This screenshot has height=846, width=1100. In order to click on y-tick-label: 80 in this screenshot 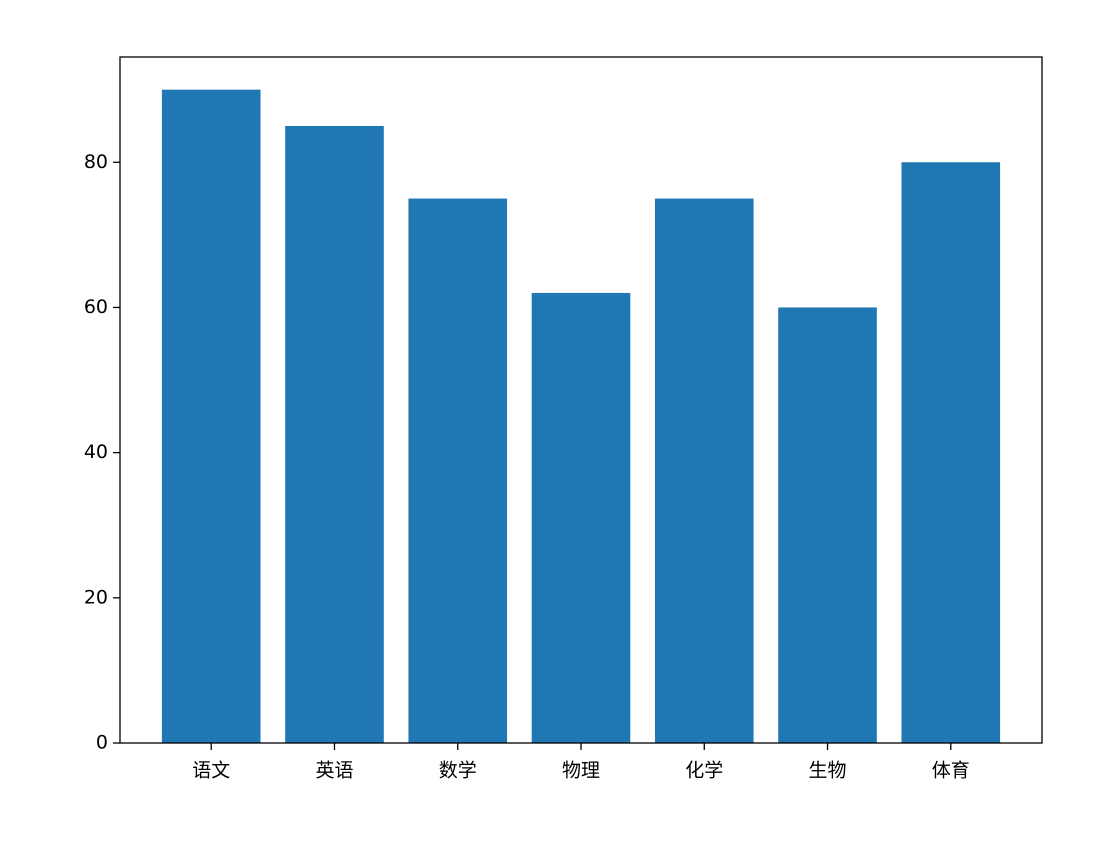, I will do `click(96, 162)`.